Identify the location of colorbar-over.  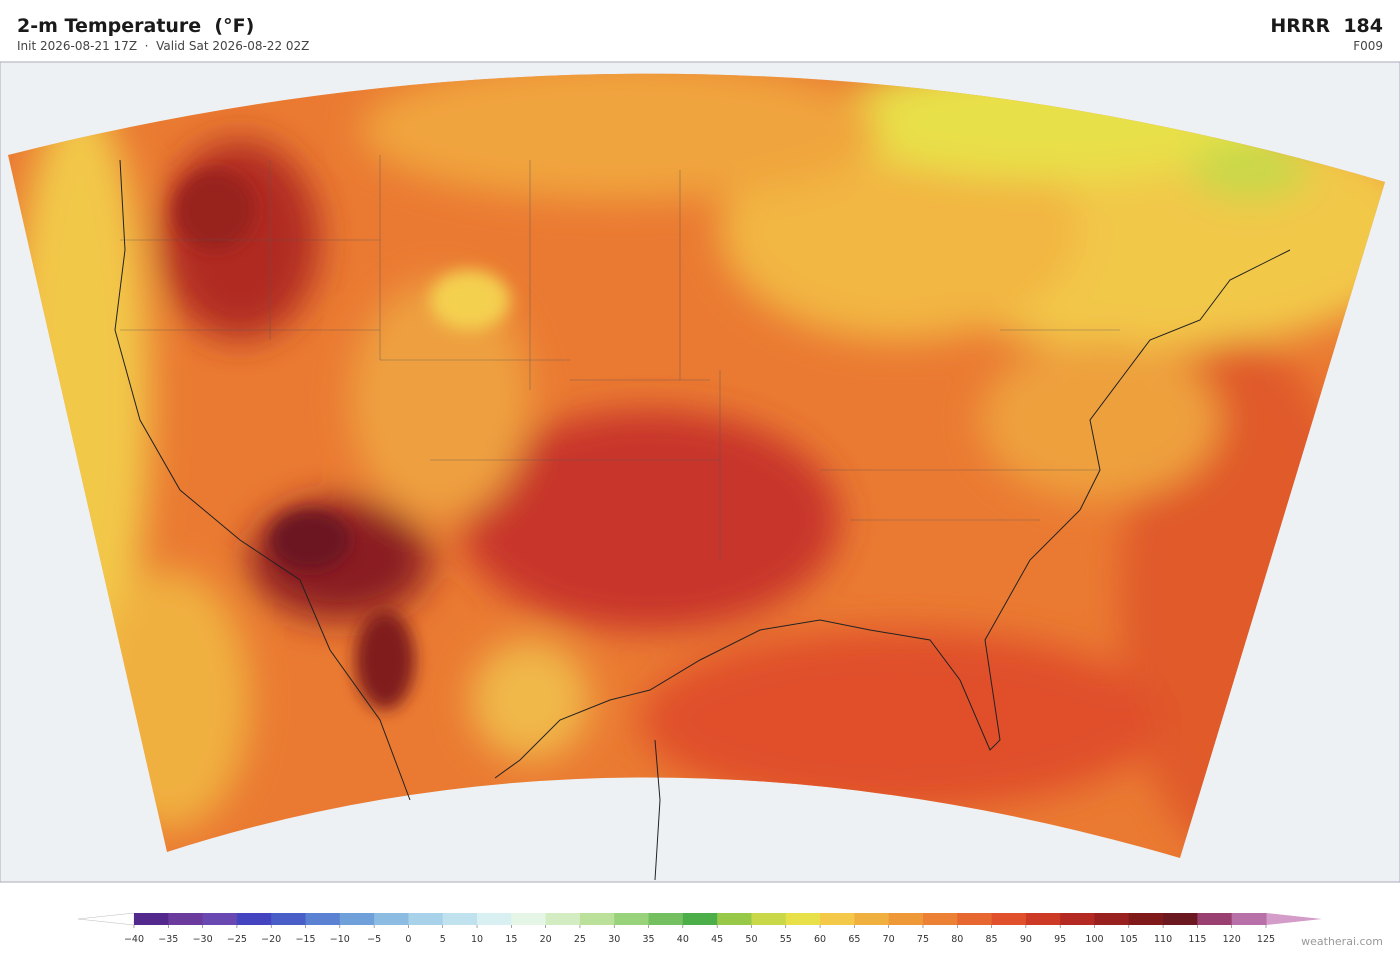
(1294, 919).